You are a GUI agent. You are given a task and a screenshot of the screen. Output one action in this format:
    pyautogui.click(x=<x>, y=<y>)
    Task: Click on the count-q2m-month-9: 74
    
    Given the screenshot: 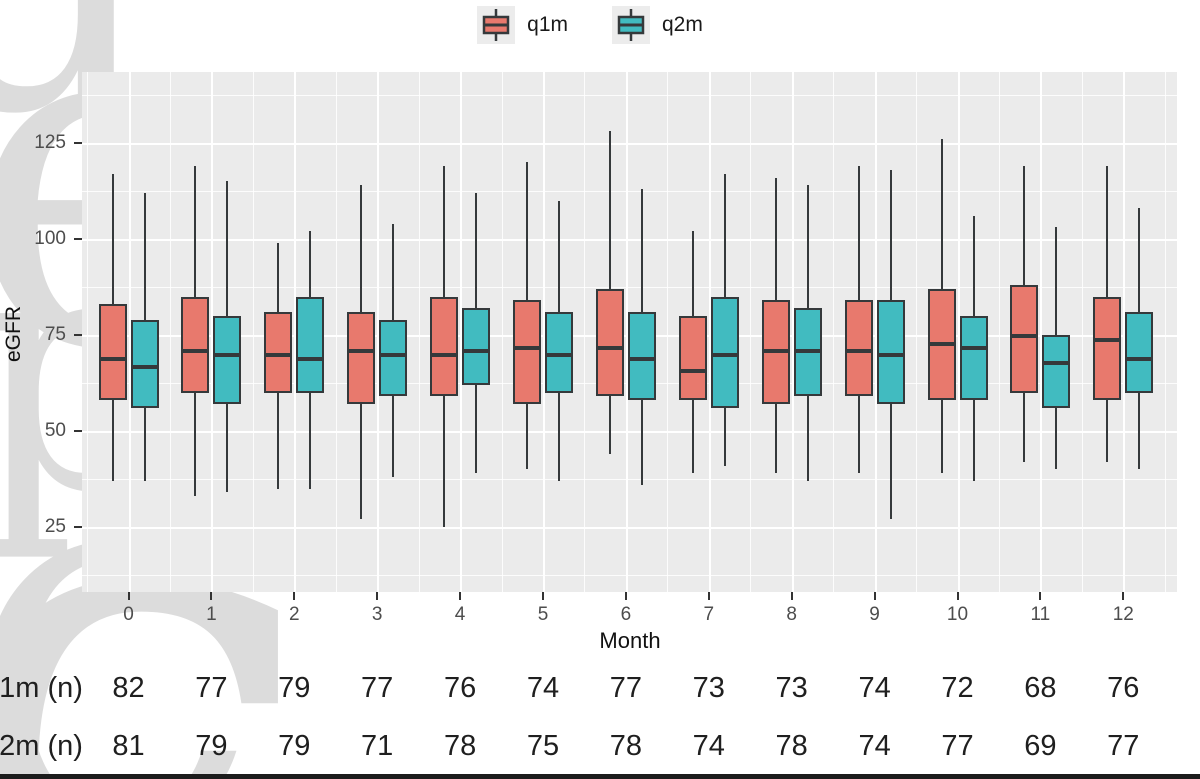 What is the action you would take?
    pyautogui.click(x=874, y=746)
    